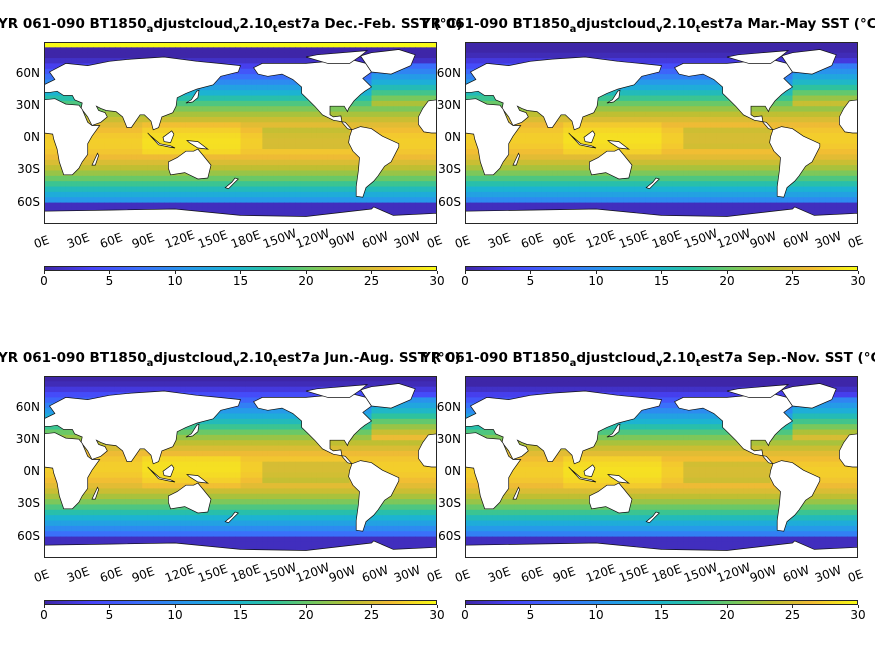 This screenshot has width=875, height=656. What do you see at coordinates (449, 201) in the screenshot?
I see `lat-label: 60S` at bounding box center [449, 201].